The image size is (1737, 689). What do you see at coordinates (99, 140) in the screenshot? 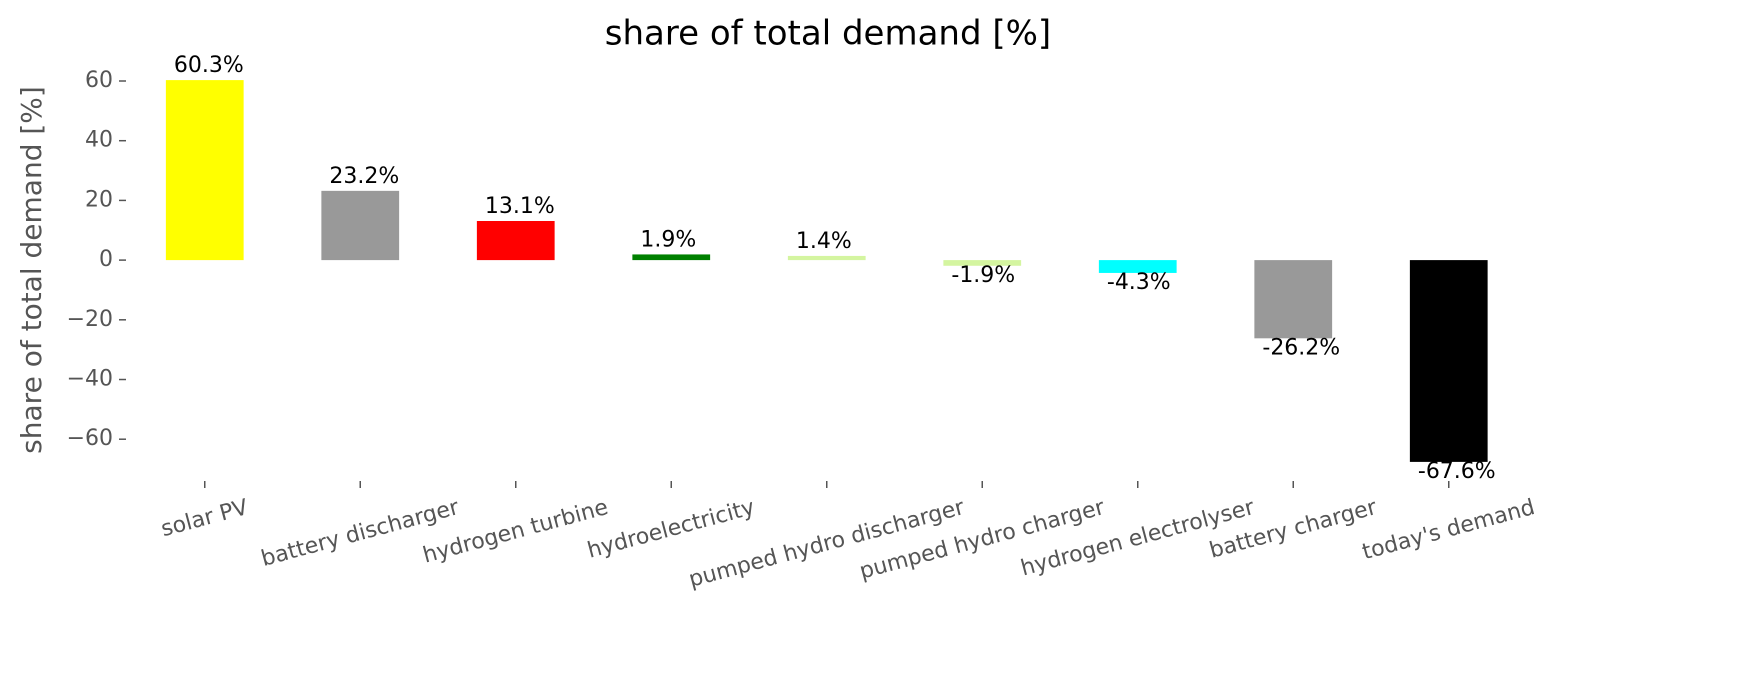
I see `y-tick-label: 40` at bounding box center [99, 140].